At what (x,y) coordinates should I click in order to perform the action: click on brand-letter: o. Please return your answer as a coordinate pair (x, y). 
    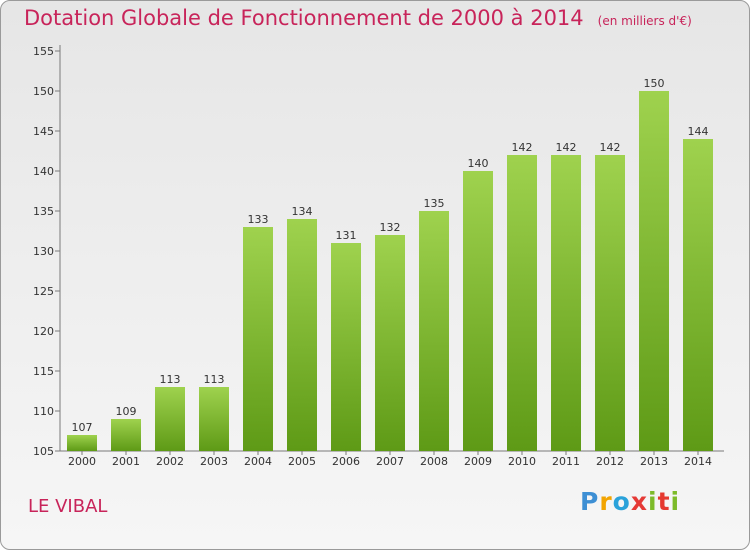
    Looking at the image, I should click on (621, 501).